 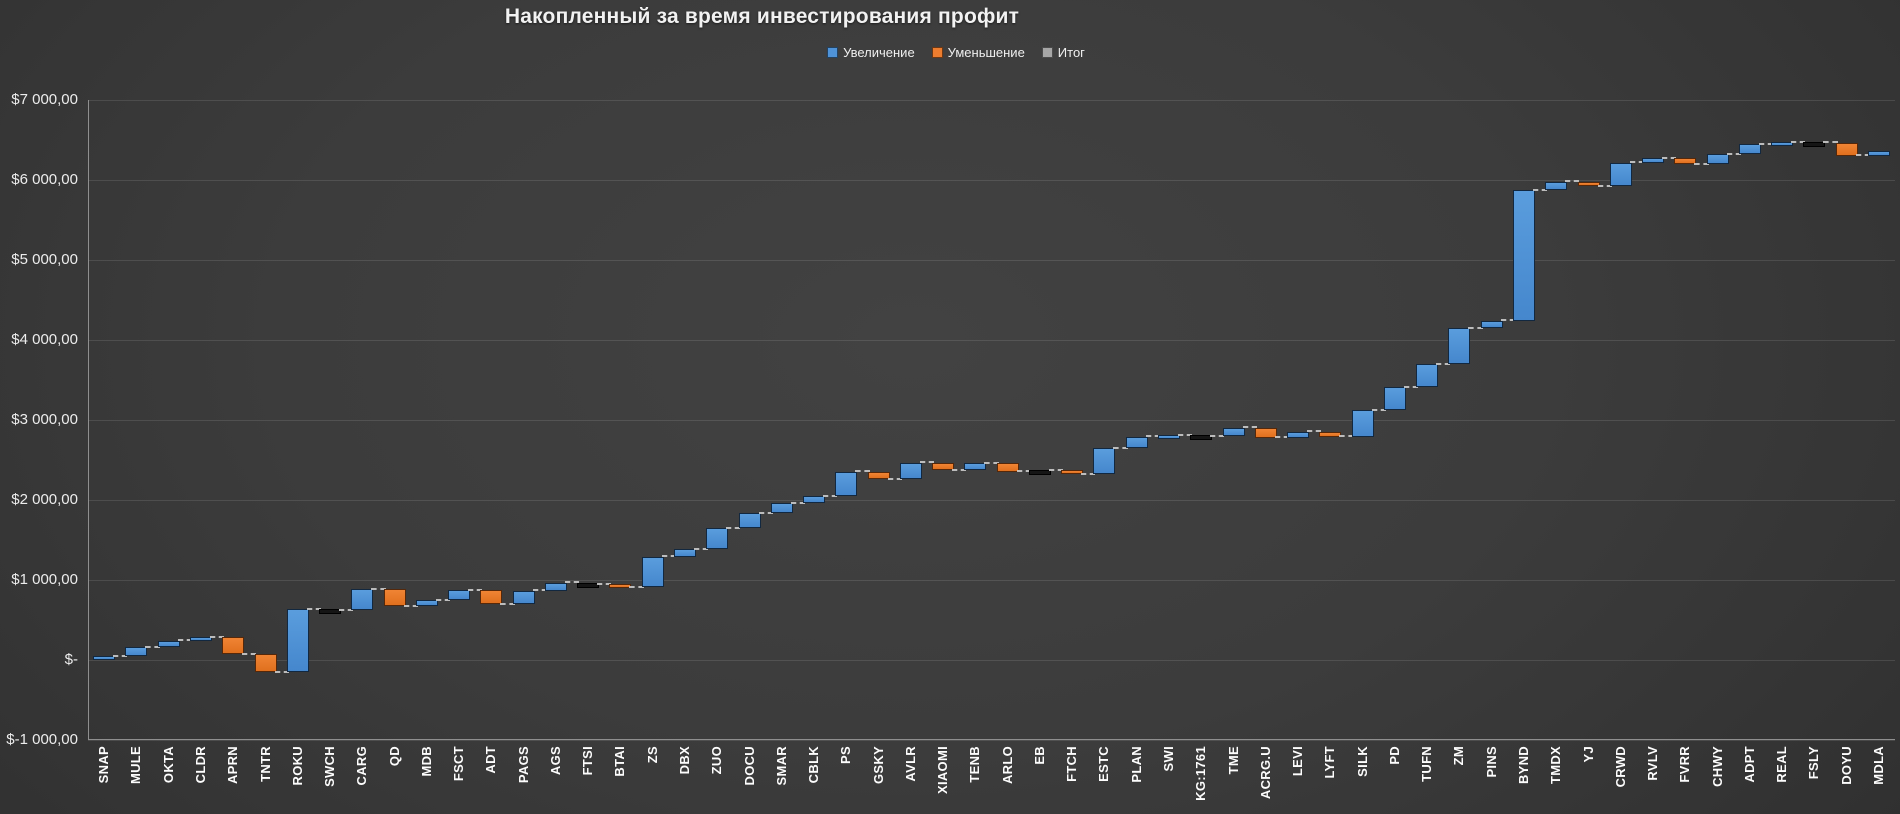 What do you see at coordinates (937, 52) in the screenshot?
I see `legend-swatch-decrease-icon` at bounding box center [937, 52].